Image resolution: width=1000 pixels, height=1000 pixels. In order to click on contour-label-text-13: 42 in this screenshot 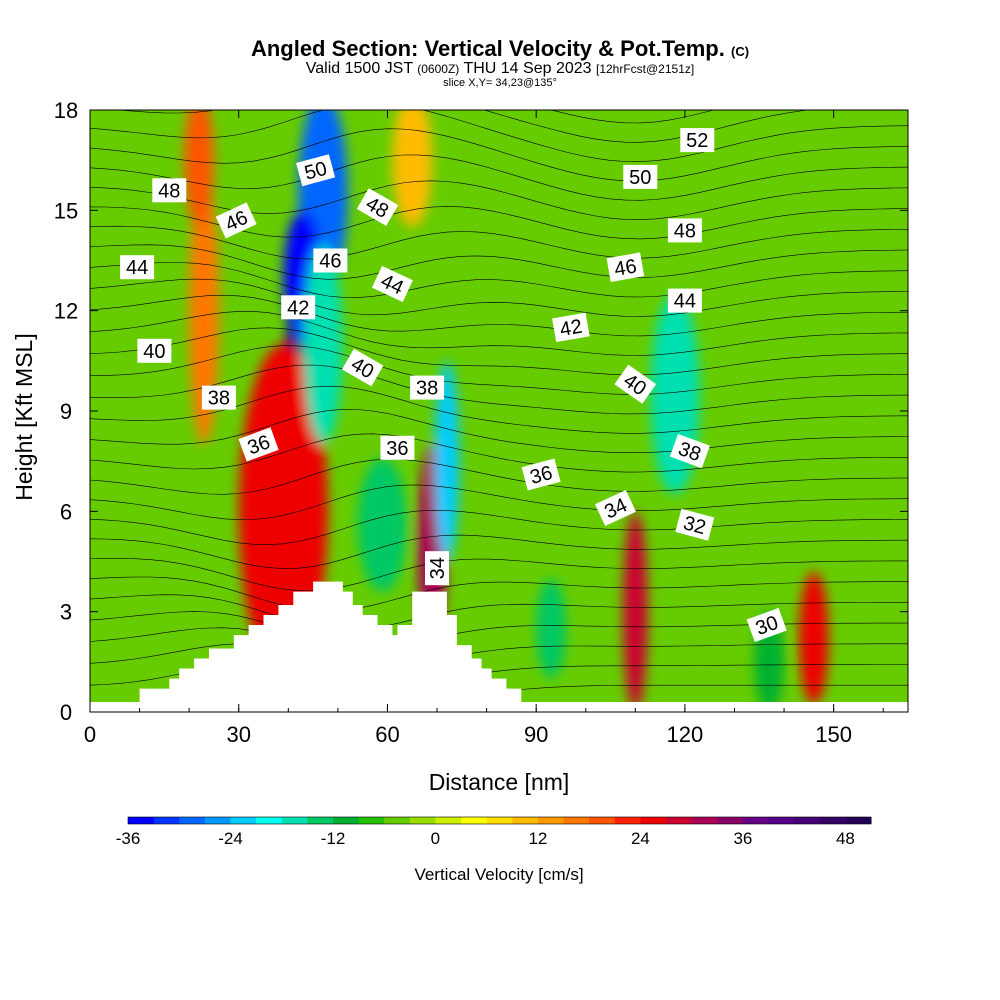, I will do `click(571, 329)`.